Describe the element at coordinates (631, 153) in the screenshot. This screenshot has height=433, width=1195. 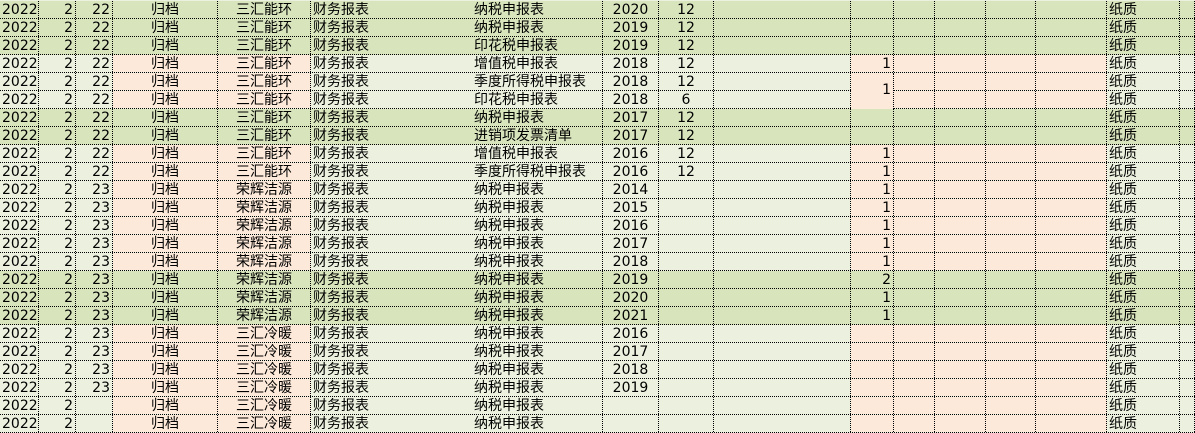
I see `cell-doc-year: 2016` at that location.